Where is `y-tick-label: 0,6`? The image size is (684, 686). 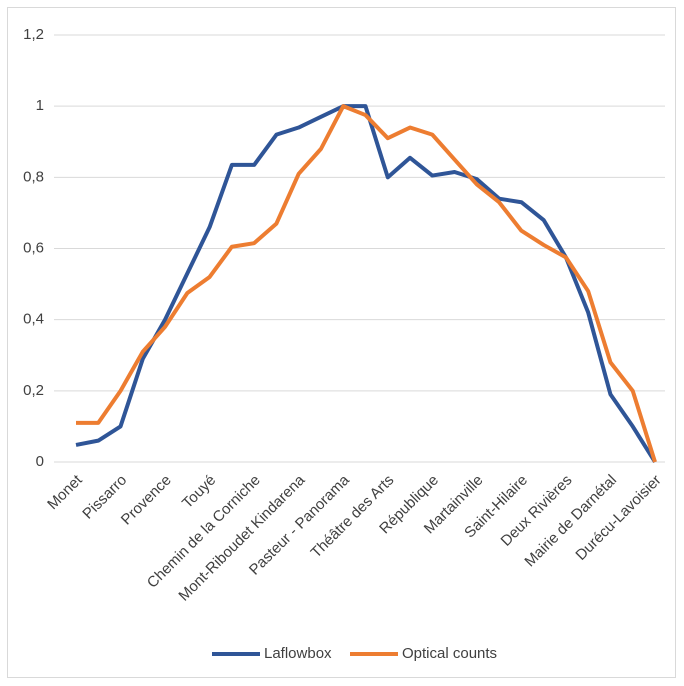
y-tick-label: 0,6 is located at coordinates (33, 247).